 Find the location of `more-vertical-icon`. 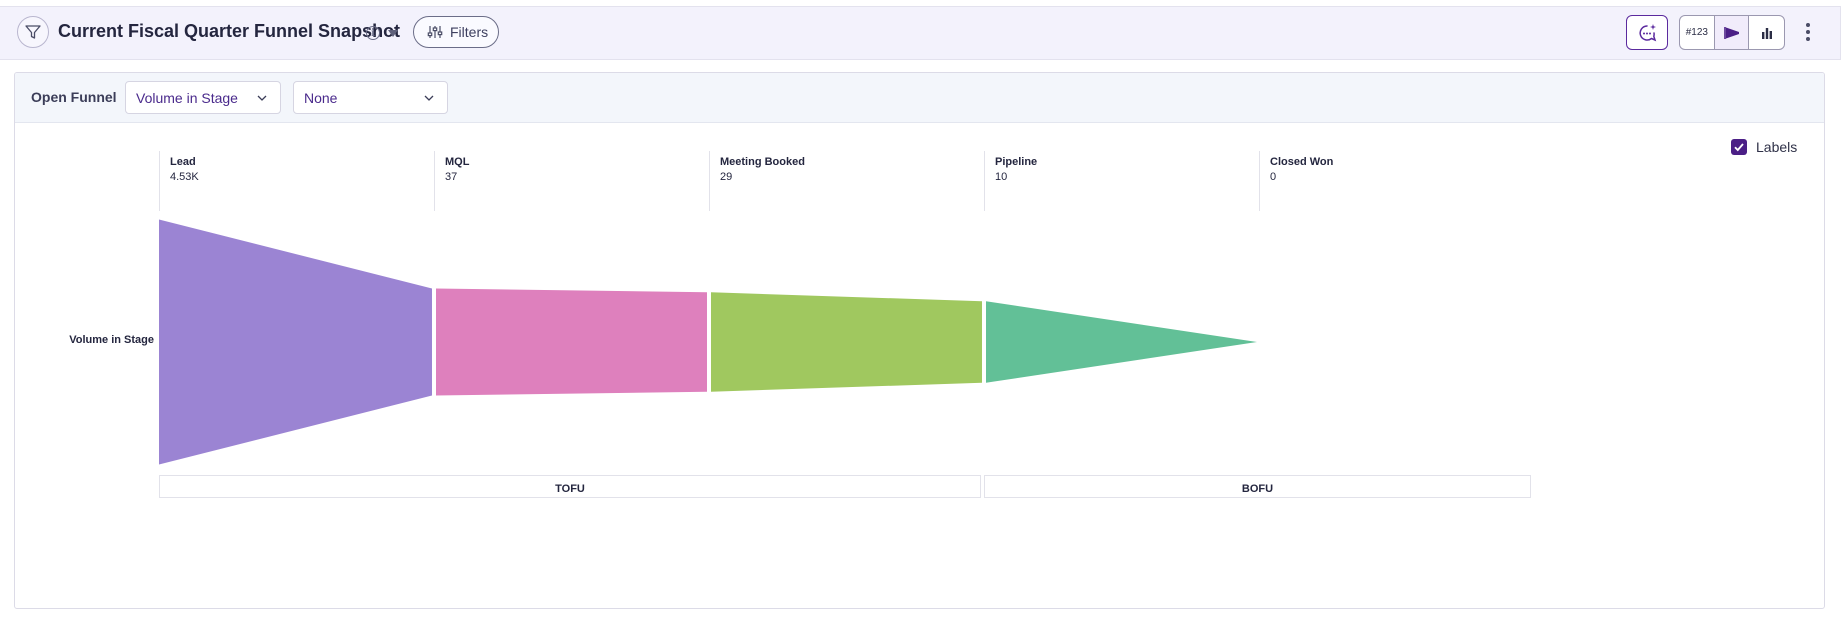

more-vertical-icon is located at coordinates (1808, 32).